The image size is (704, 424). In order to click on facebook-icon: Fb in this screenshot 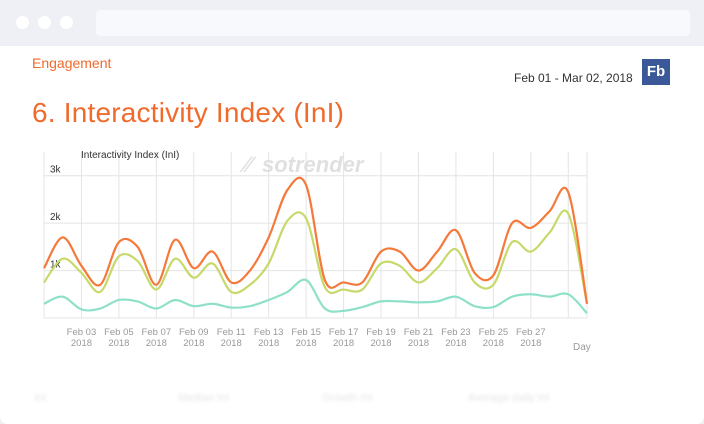, I will do `click(656, 72)`.